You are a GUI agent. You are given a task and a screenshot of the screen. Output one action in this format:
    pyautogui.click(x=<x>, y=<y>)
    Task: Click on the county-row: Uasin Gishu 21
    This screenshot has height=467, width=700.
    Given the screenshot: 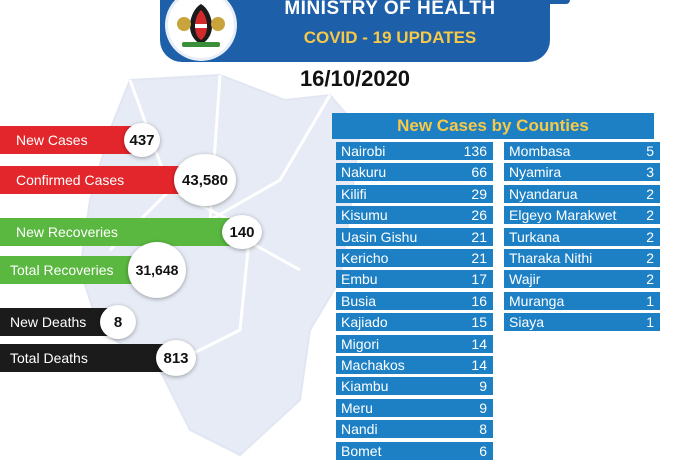 What is the action you would take?
    pyautogui.click(x=414, y=236)
    